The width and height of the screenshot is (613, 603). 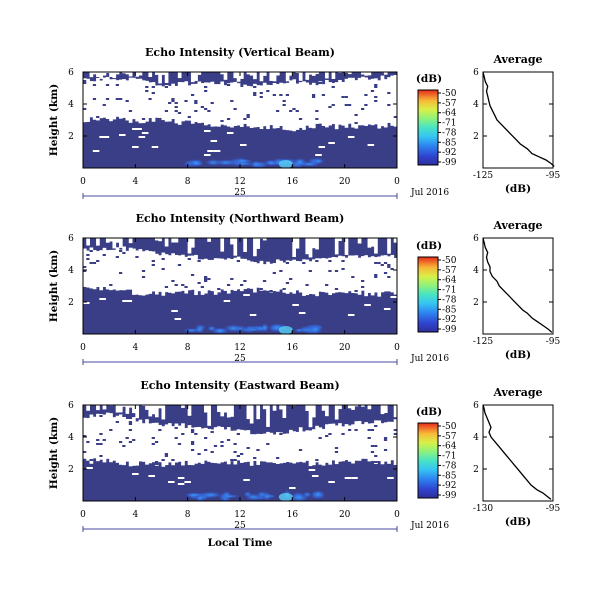 I want to click on profile-y-tick-label: 4, so click(x=476, y=438).